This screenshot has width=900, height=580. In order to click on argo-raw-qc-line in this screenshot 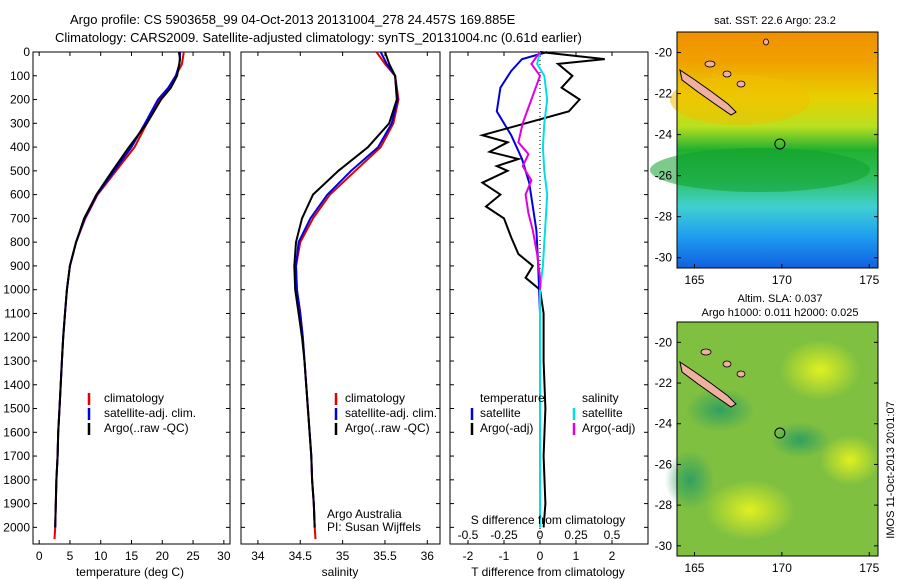, I will do `click(118, 289)`.